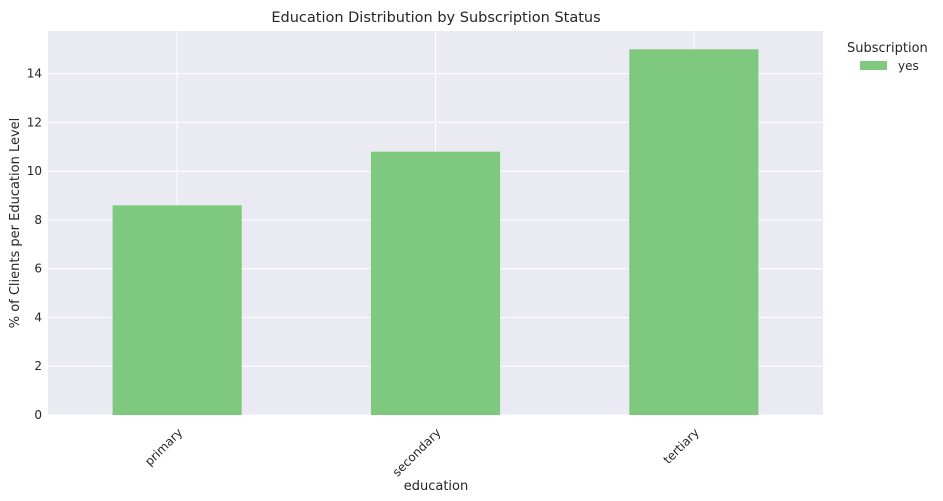 The width and height of the screenshot is (943, 501). Describe the element at coordinates (417, 452) in the screenshot. I see `x-tick-label-secondary: secondary` at that location.